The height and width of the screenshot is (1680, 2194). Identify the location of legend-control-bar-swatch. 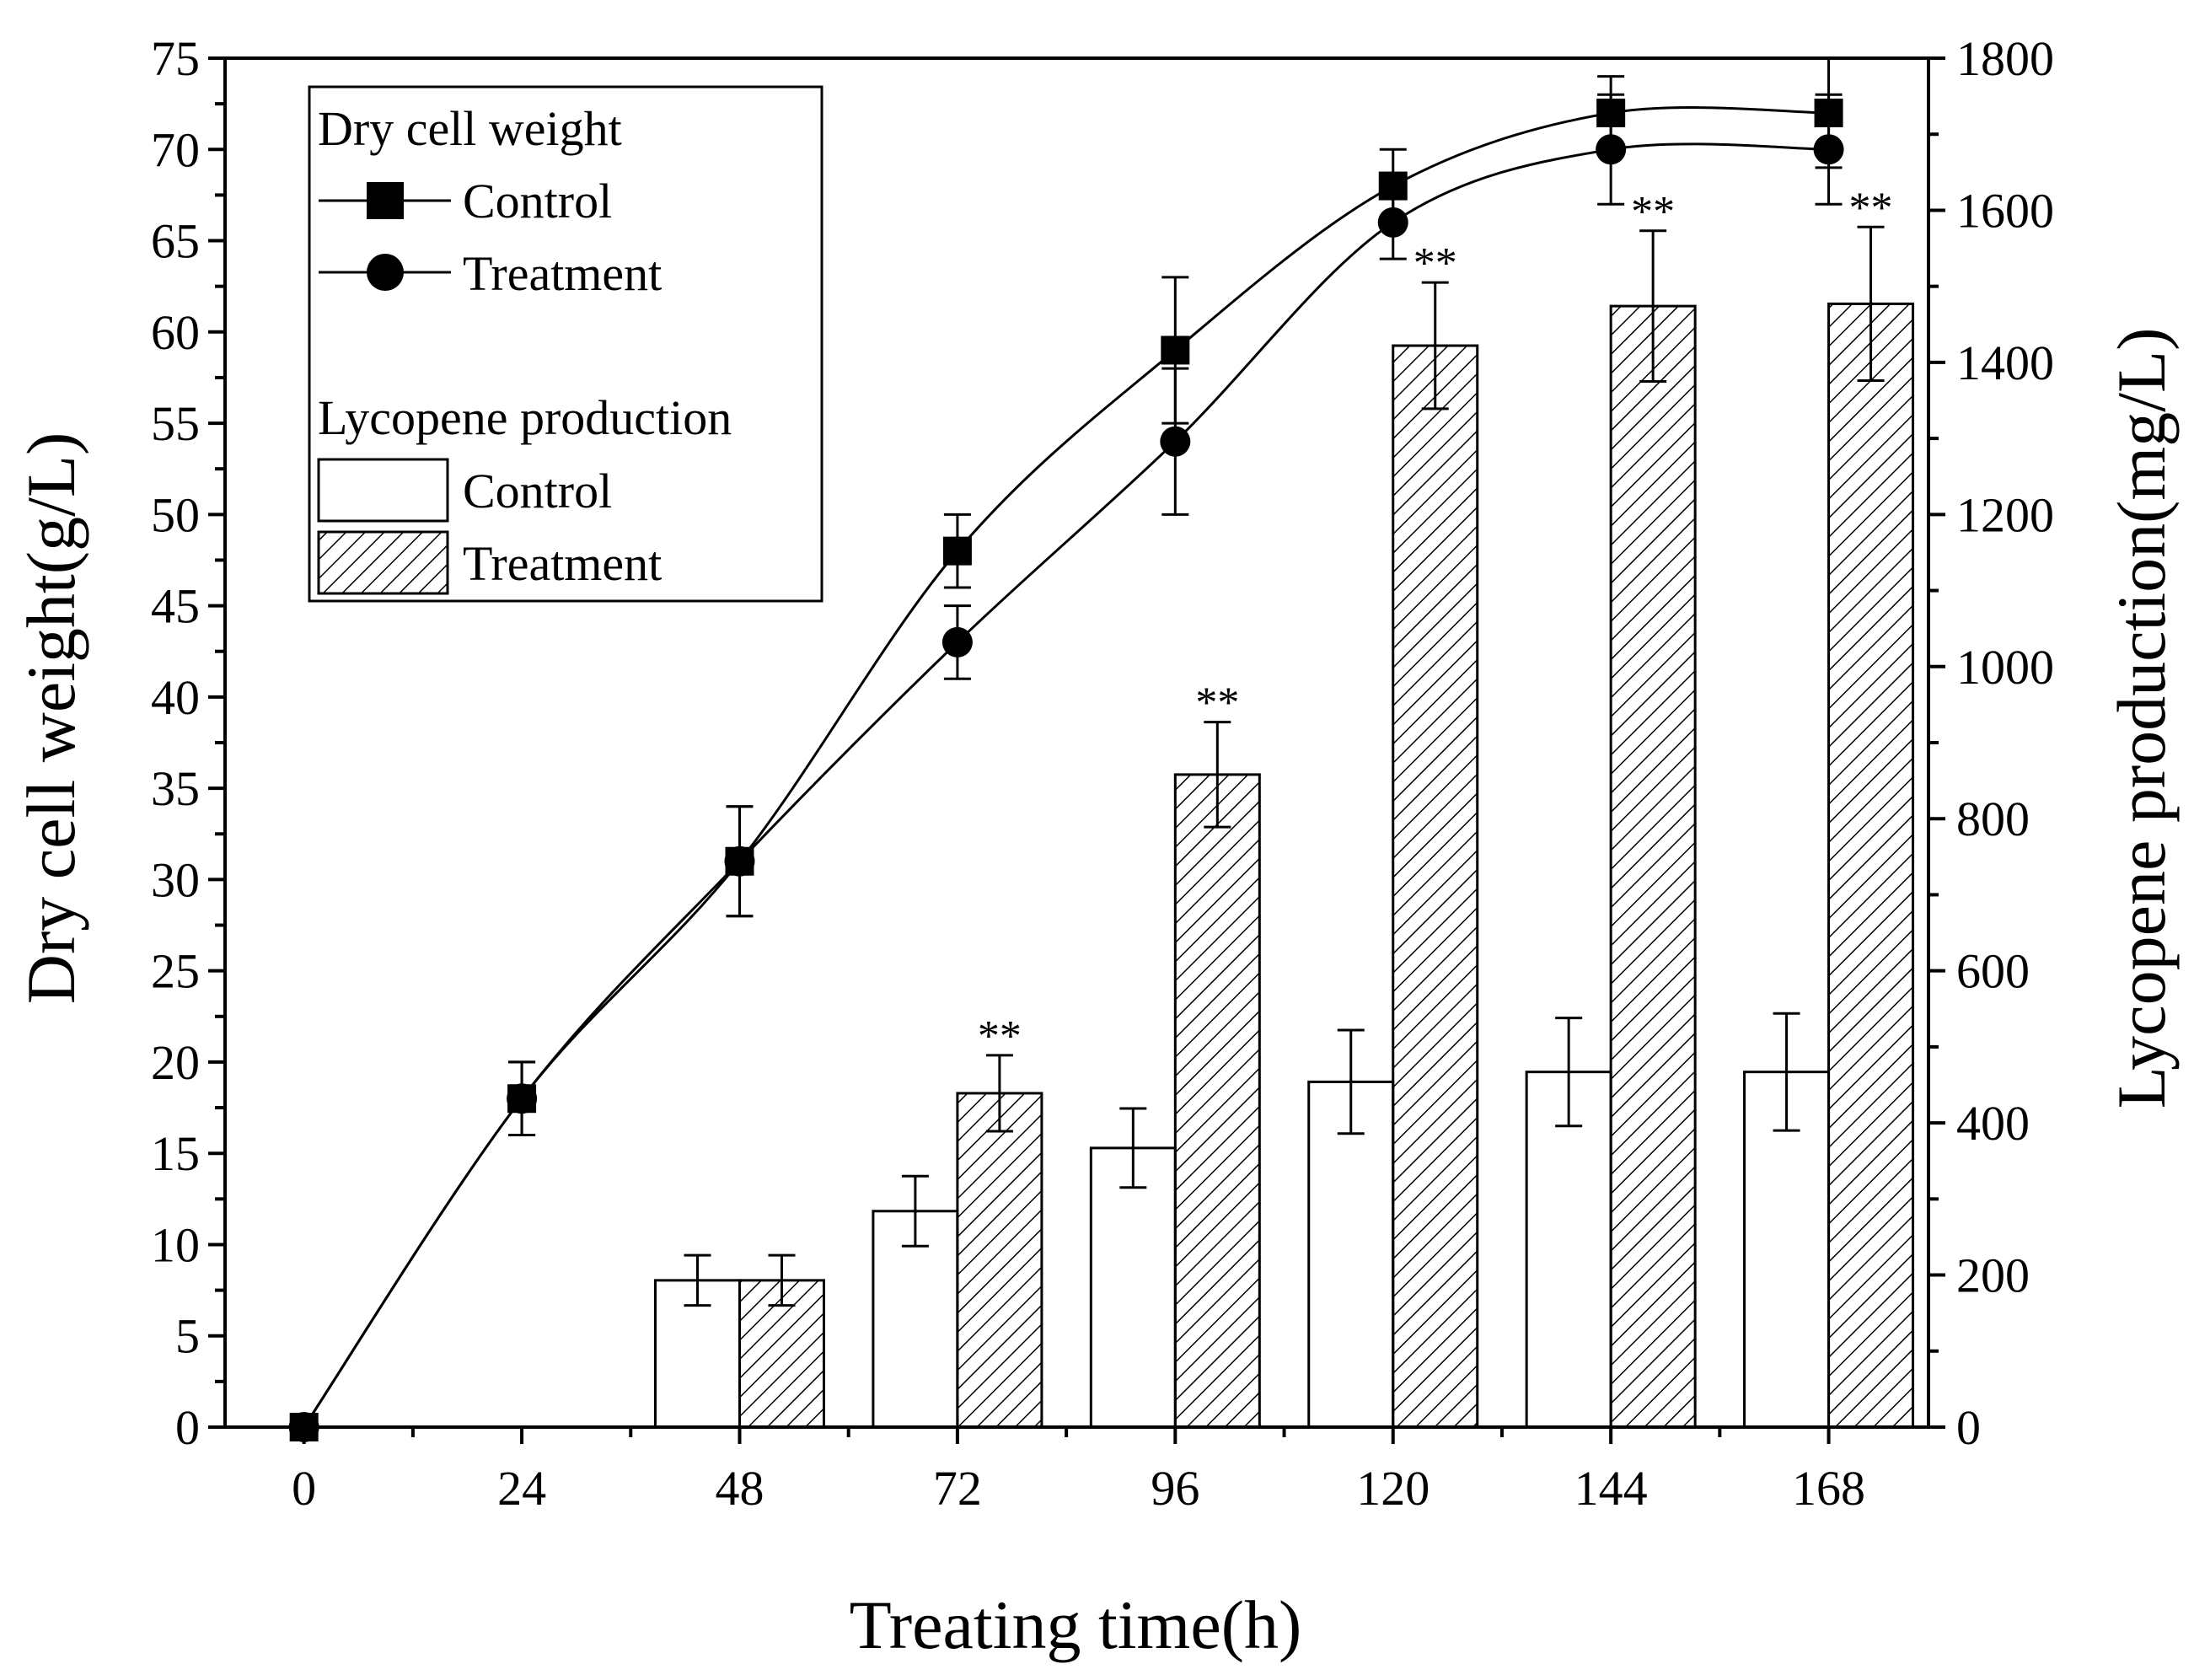
(383, 490).